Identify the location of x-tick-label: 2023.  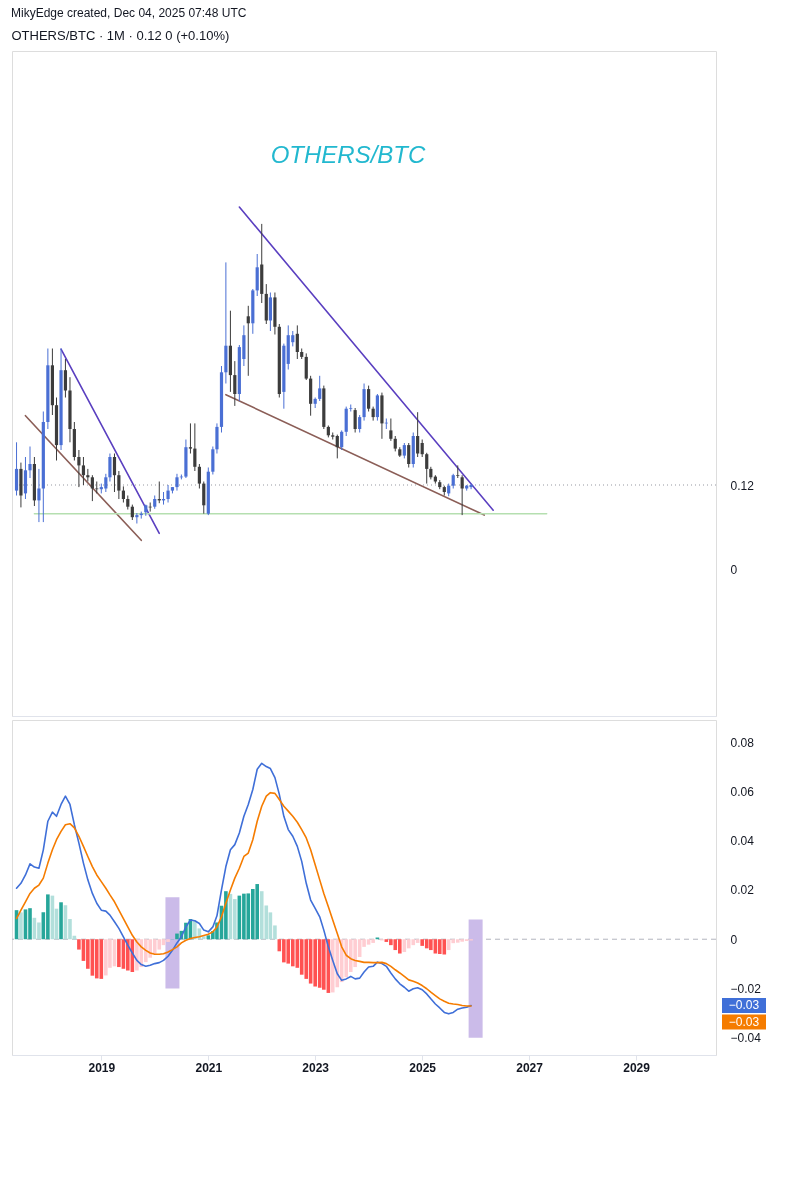
(316, 1067).